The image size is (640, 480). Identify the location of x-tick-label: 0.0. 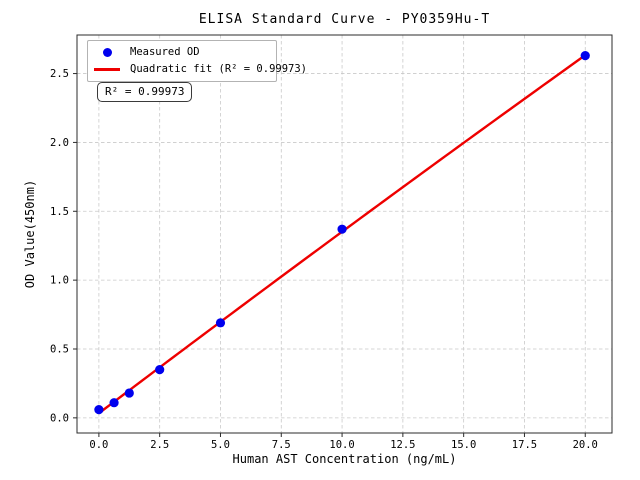
(98, 445).